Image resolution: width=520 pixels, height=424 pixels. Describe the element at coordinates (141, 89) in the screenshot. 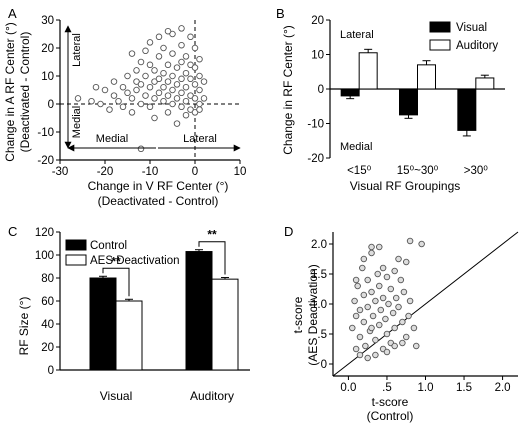

I see `panel-a-points` at that location.